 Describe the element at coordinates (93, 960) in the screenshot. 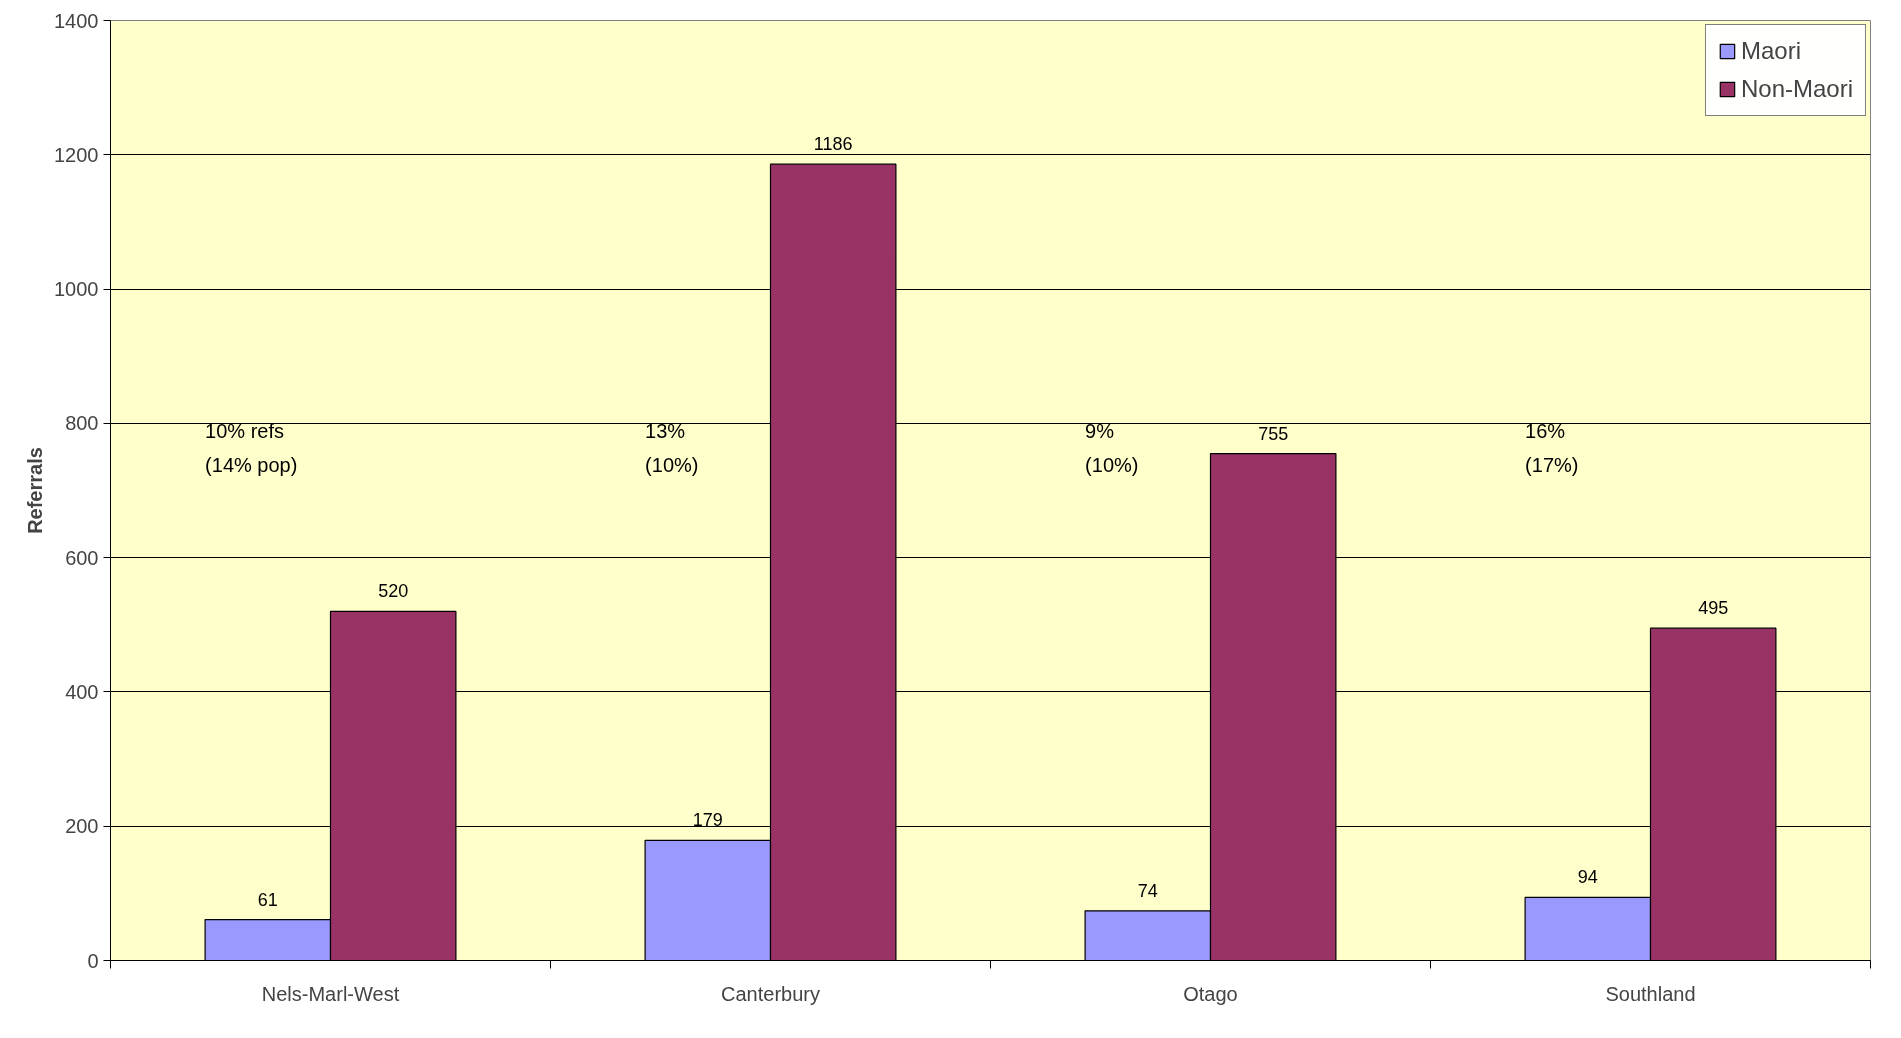

I see `y-tick-label: 0` at that location.